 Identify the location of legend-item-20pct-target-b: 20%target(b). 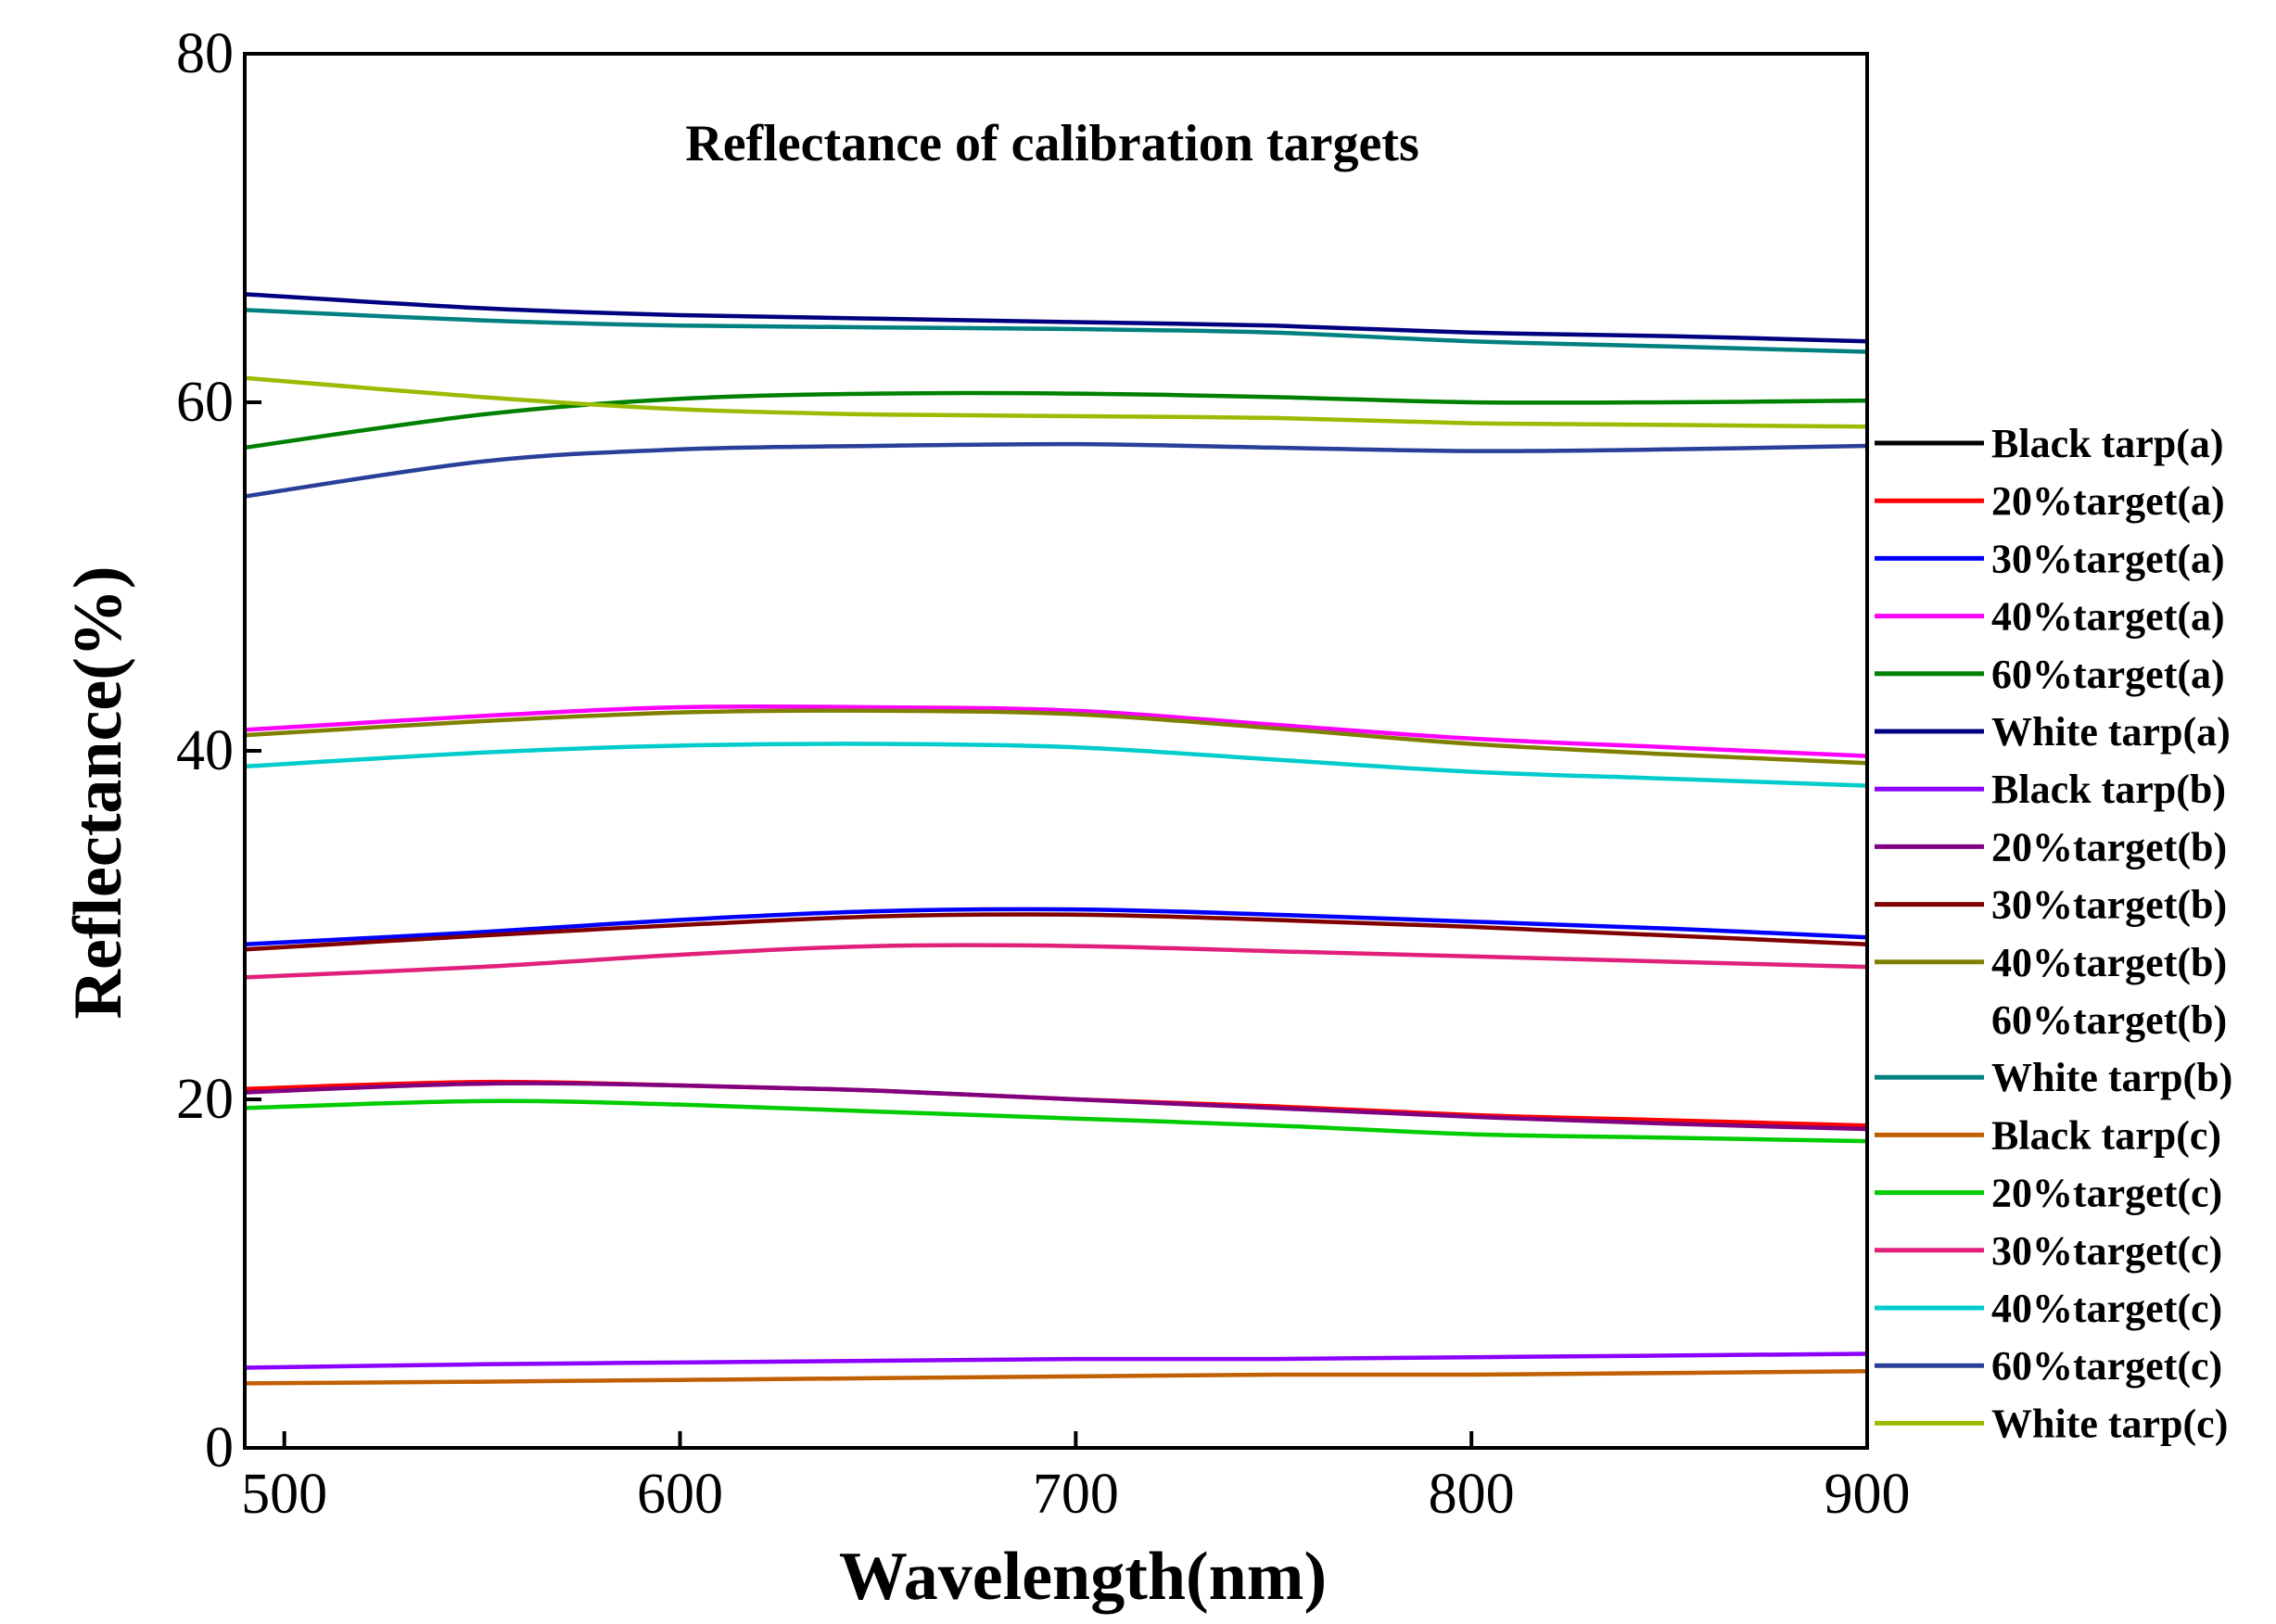
(2051, 846).